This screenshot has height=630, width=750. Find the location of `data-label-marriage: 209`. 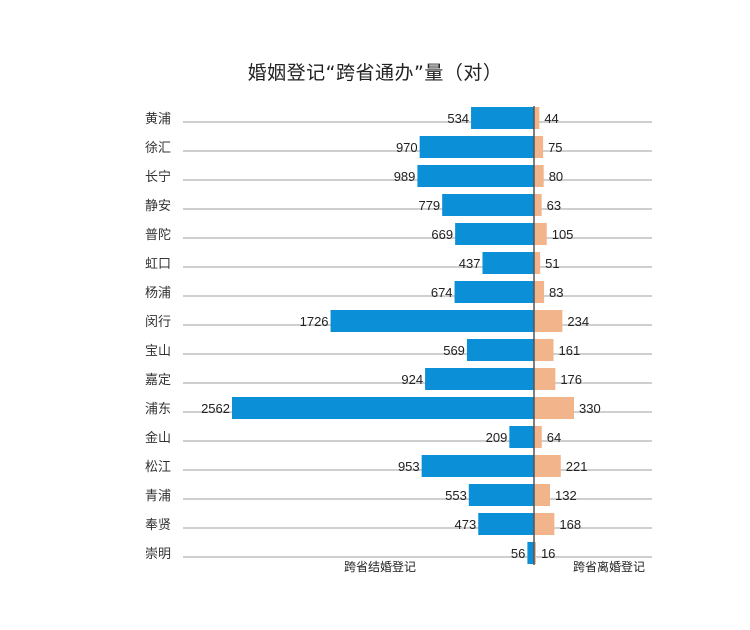

data-label-marriage: 209 is located at coordinates (497, 437).